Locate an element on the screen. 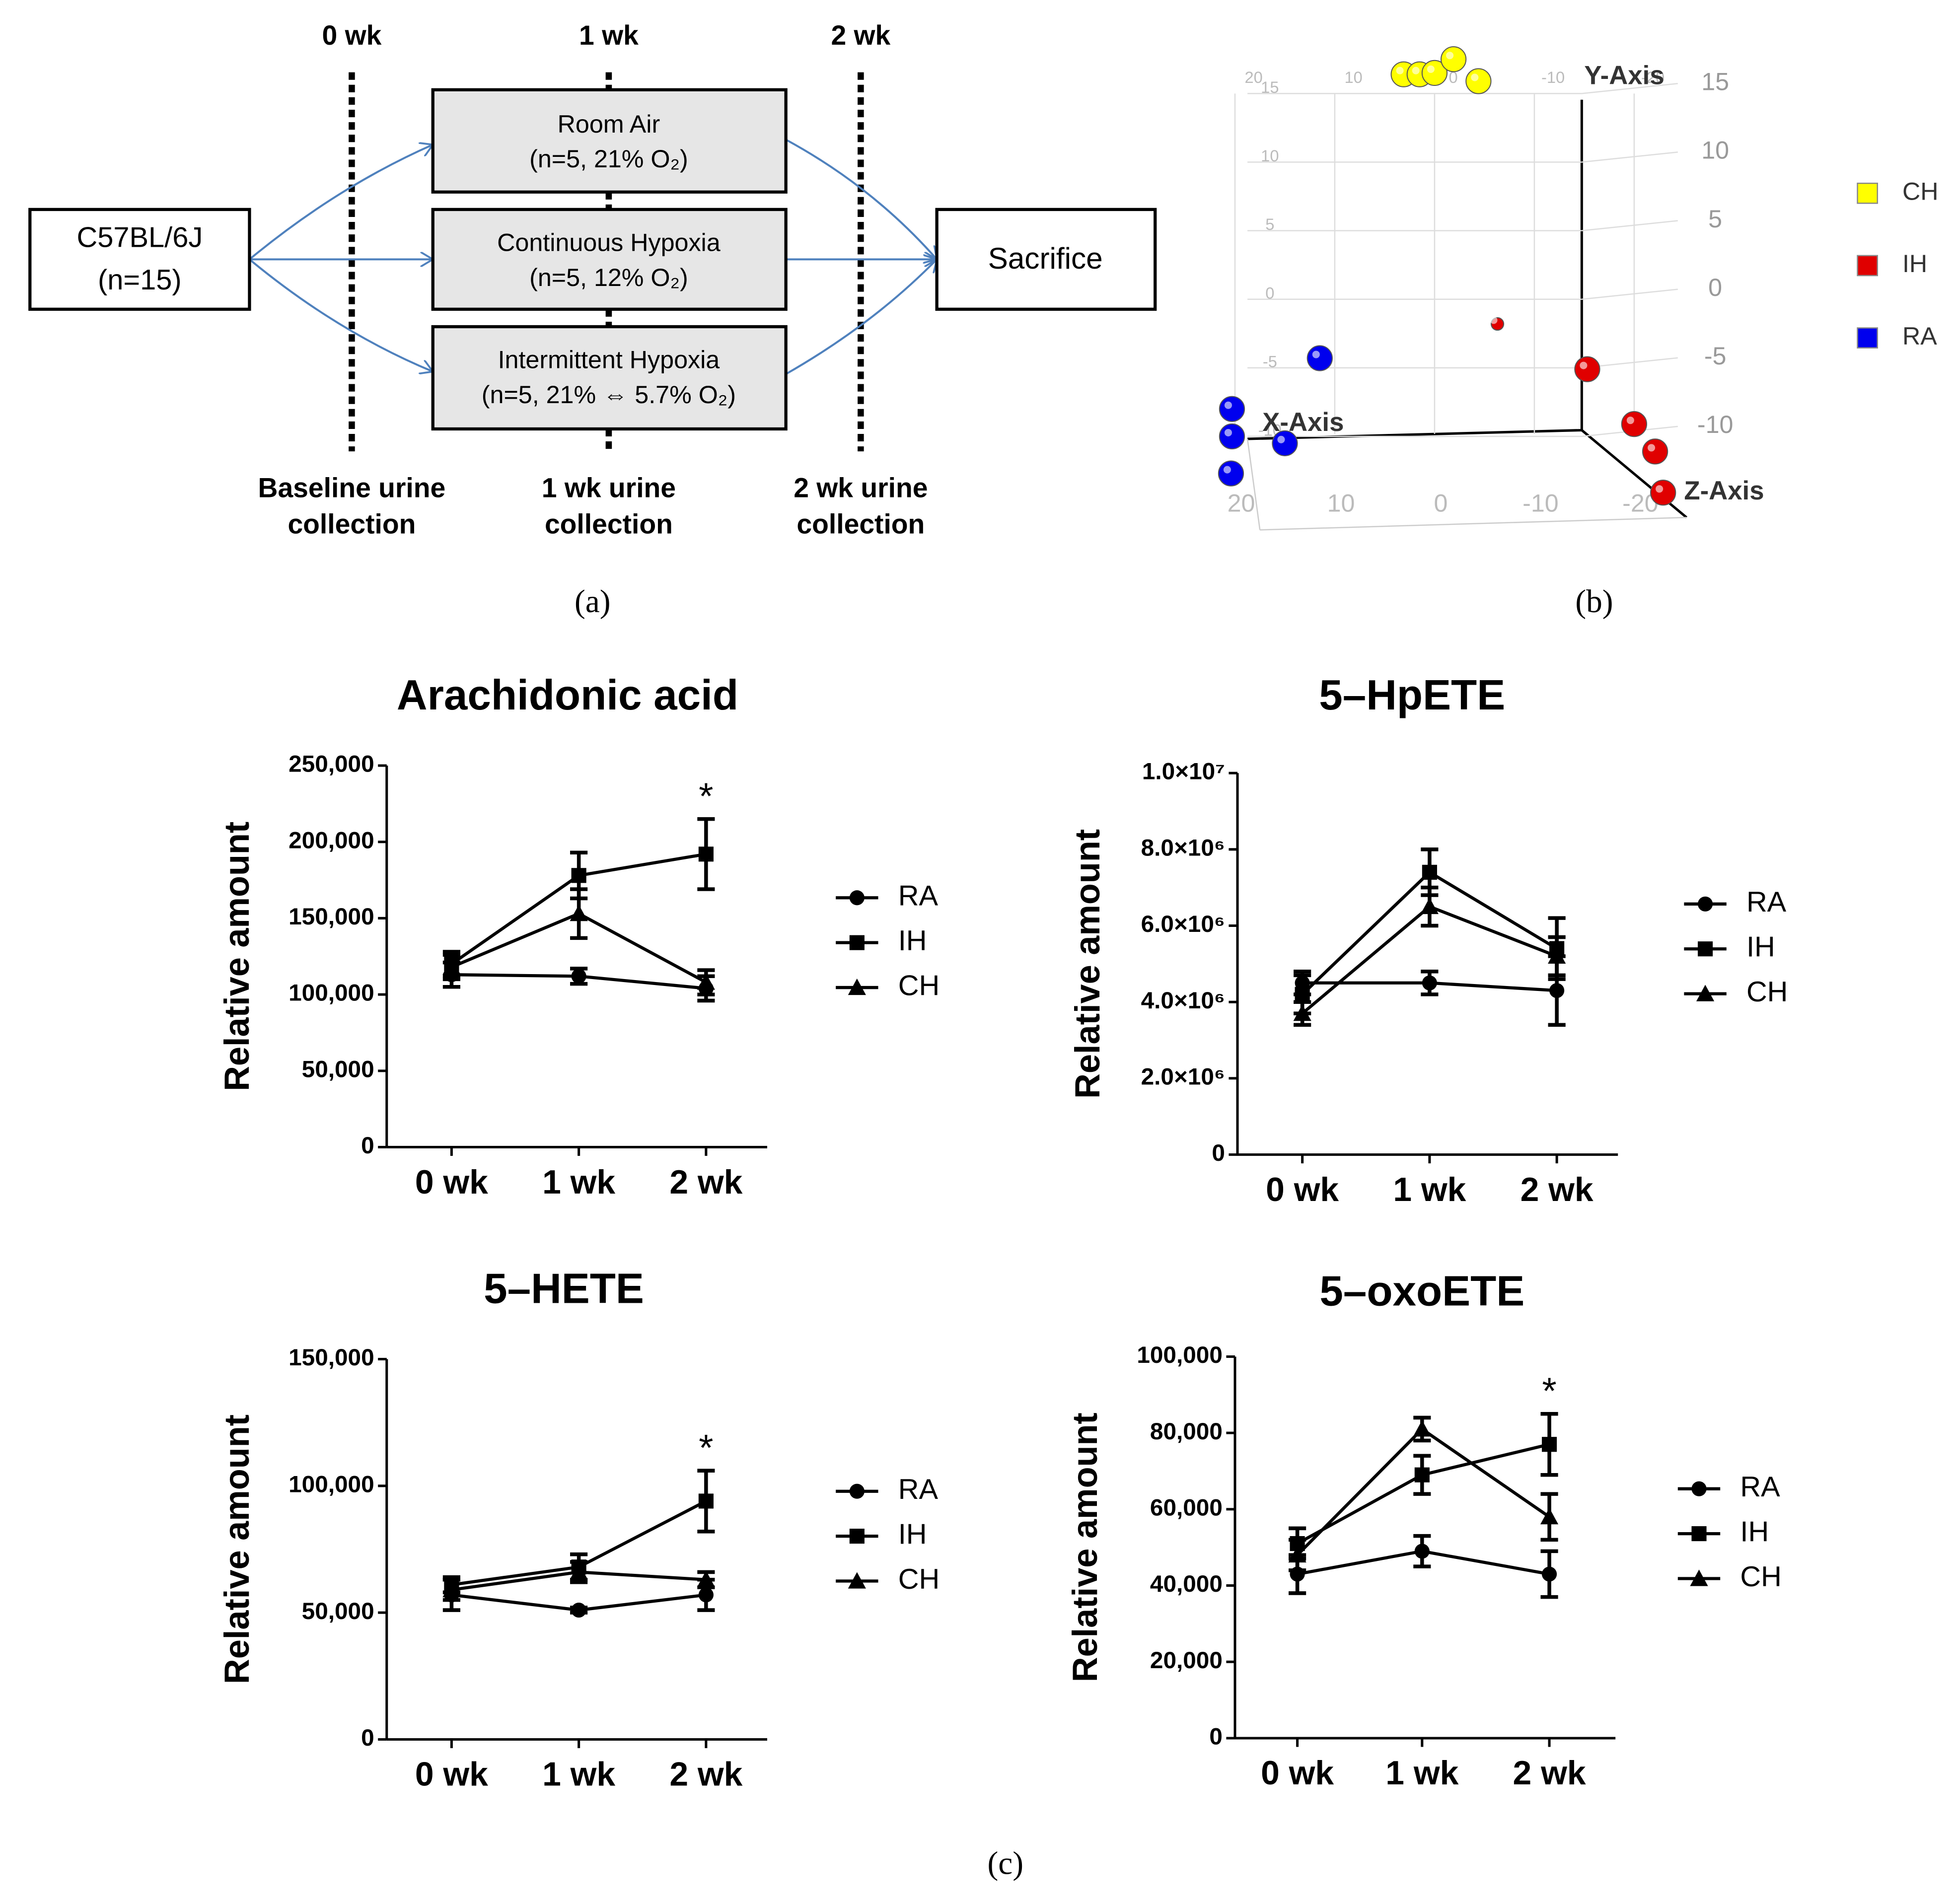 The width and height of the screenshot is (1956, 1904). box-text: (n=5, 12% O₂) is located at coordinates (608, 277).